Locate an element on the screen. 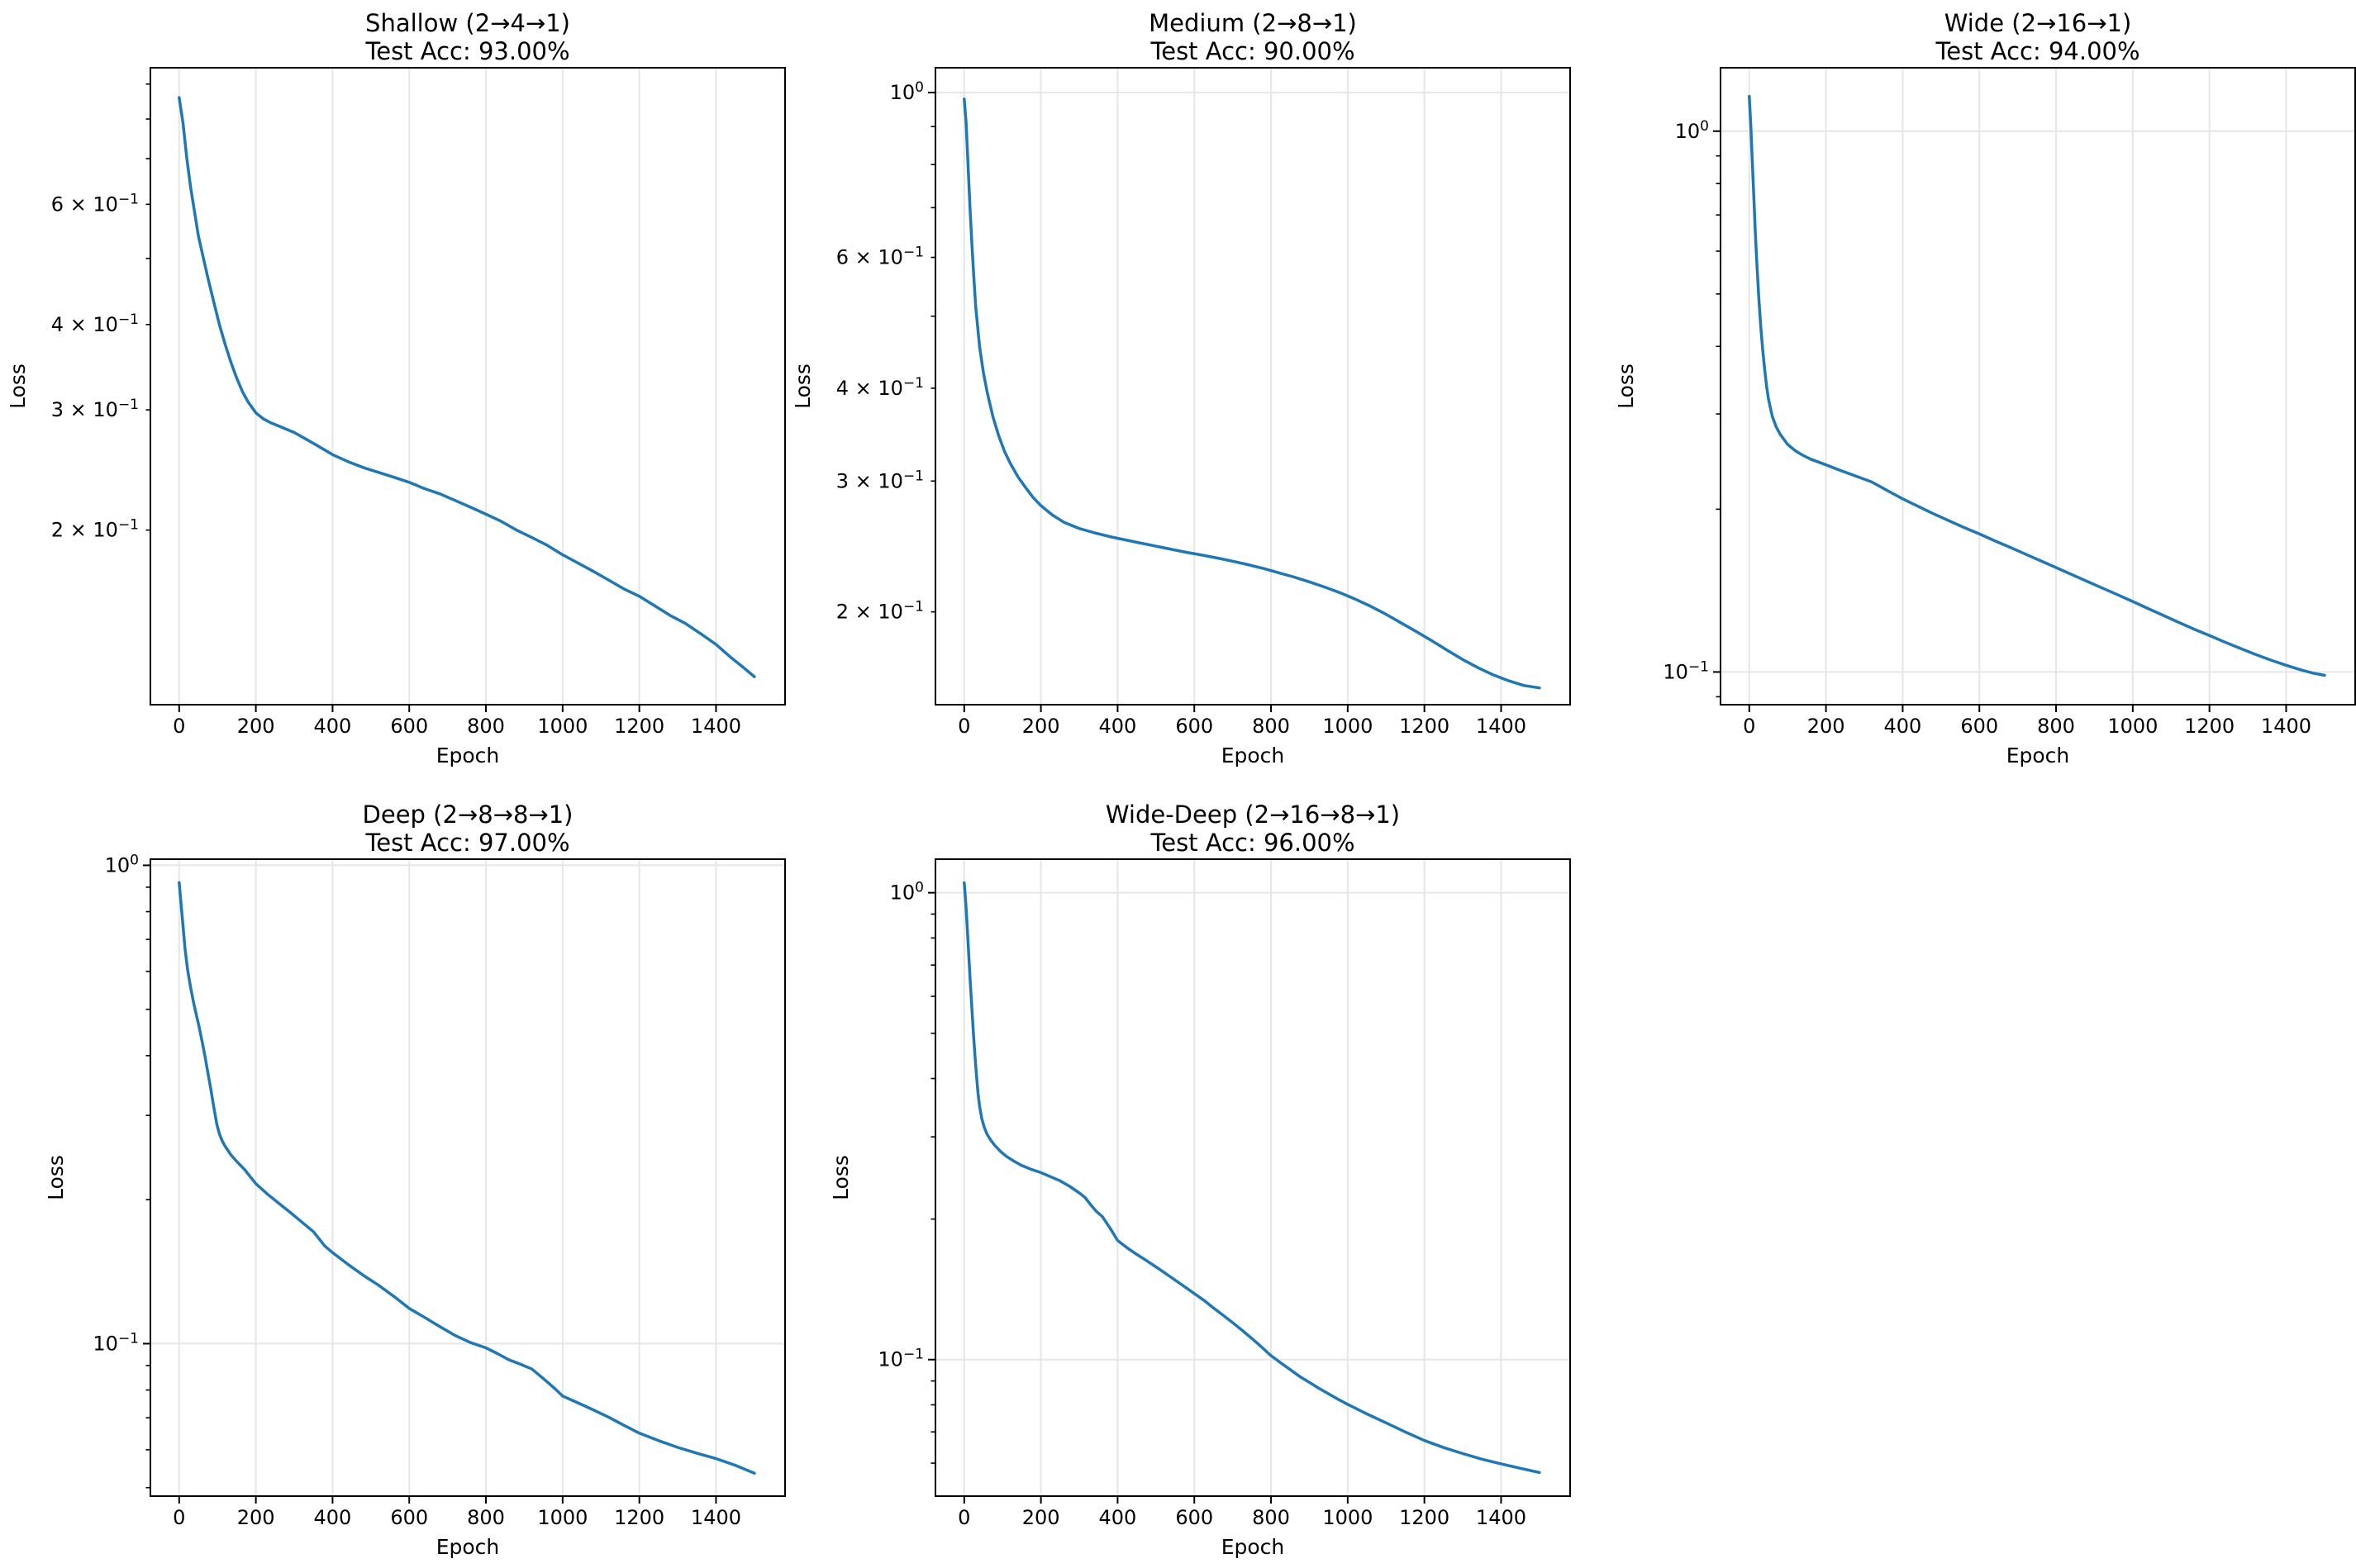 The height and width of the screenshot is (1568, 2356). chart-subtitle: Test Acc: 97.00% is located at coordinates (466, 843).